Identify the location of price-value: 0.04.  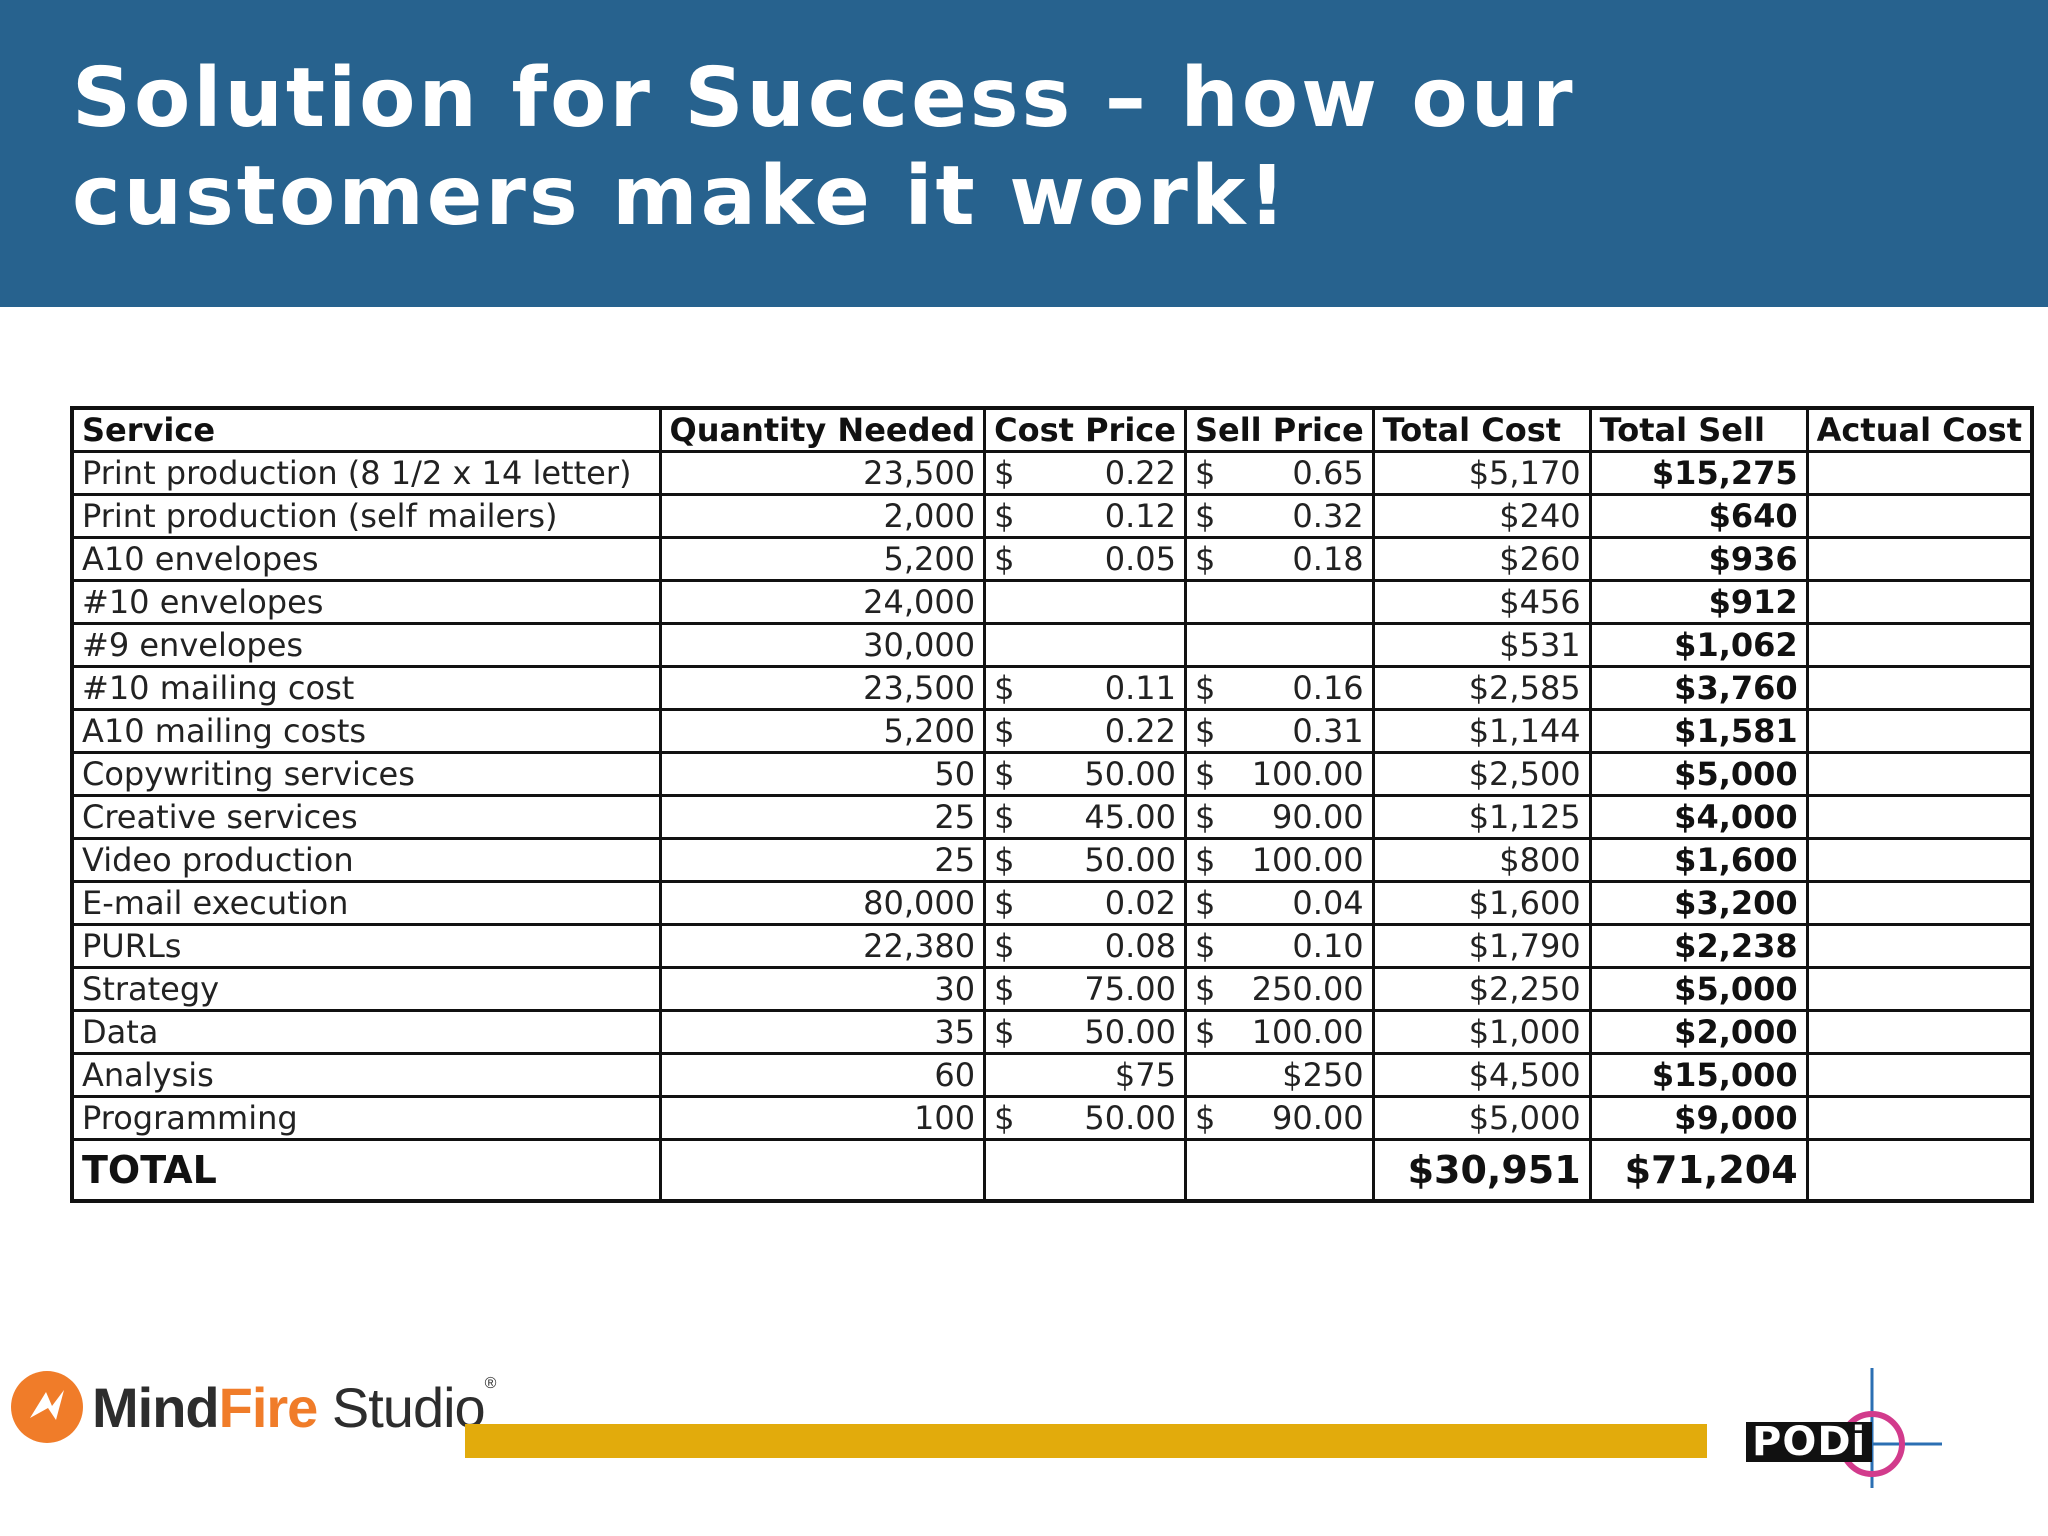
(1328, 902).